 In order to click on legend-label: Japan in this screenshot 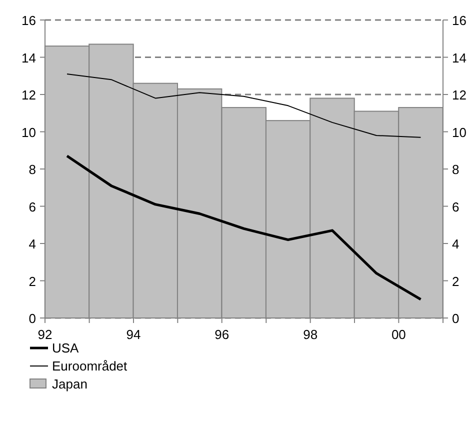, I will do `click(70, 384)`.